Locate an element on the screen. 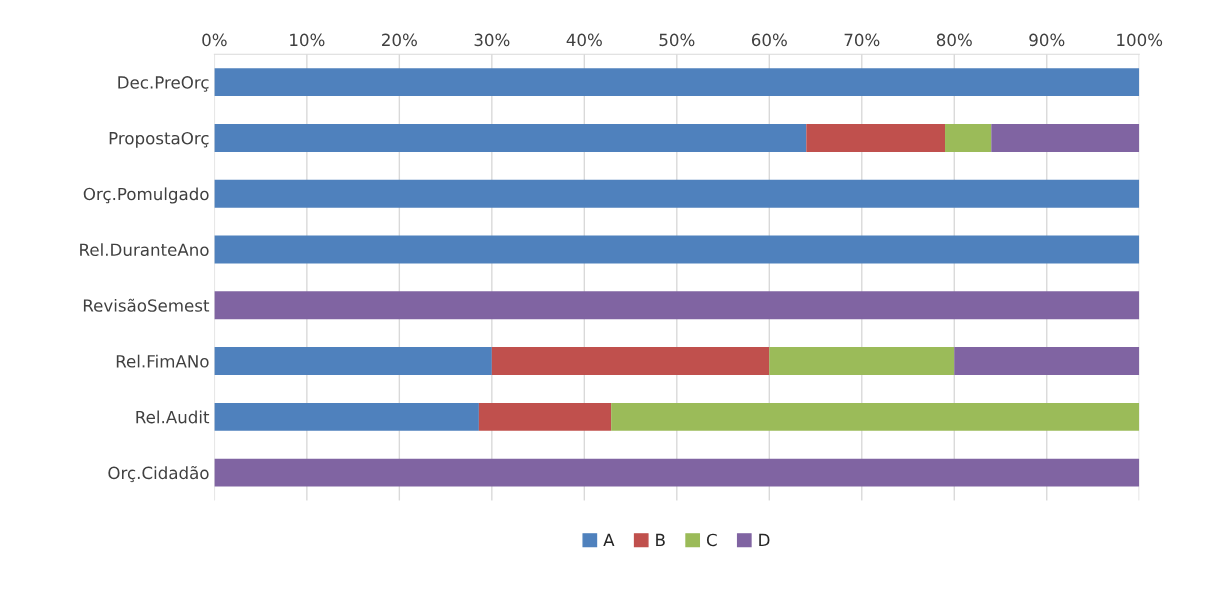  x-tick-label: 10% is located at coordinates (307, 40).